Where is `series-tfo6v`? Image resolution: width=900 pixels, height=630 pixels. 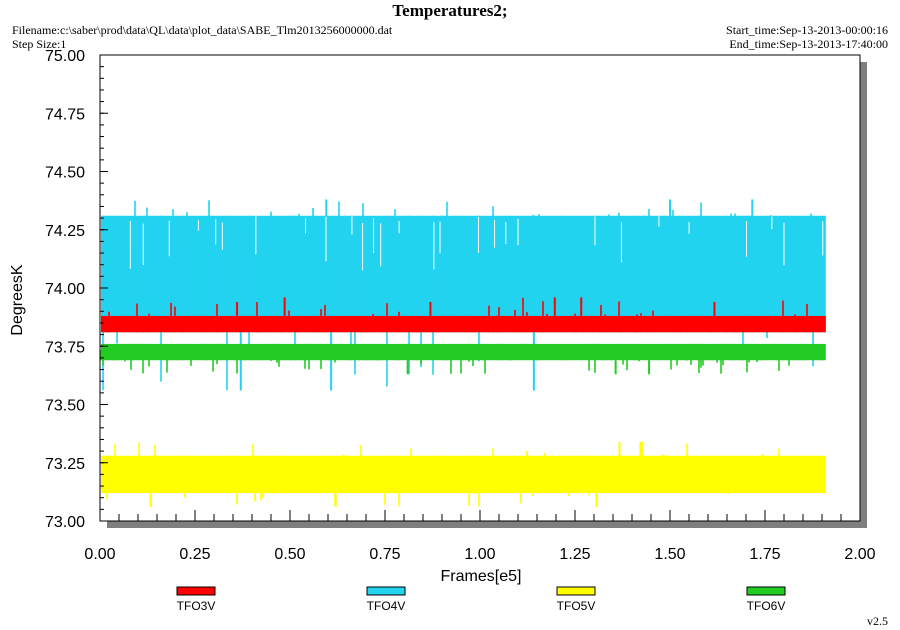
series-tfo6v is located at coordinates (463, 359).